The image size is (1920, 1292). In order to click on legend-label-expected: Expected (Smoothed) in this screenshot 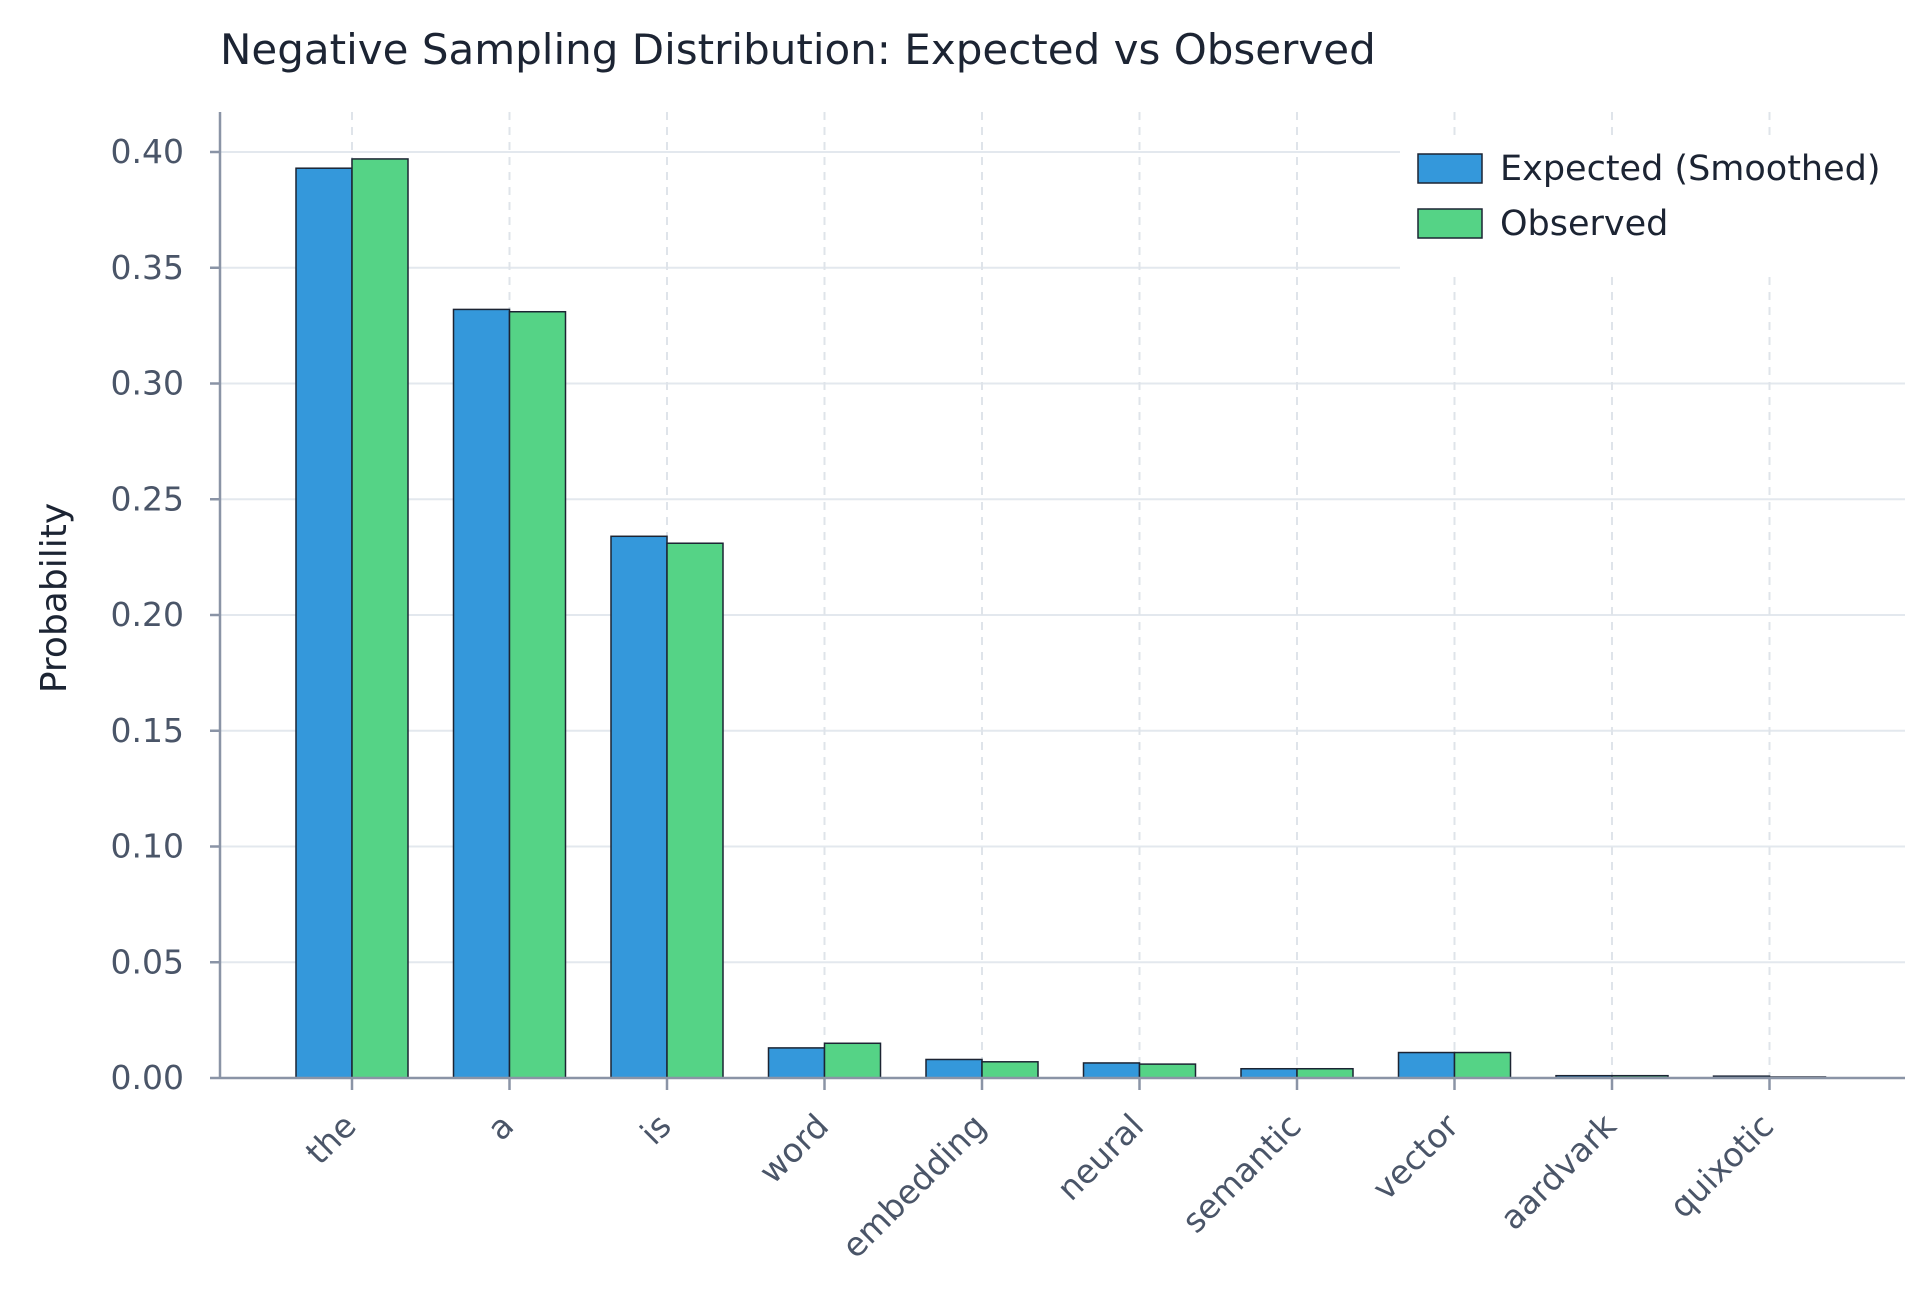, I will do `click(1690, 169)`.